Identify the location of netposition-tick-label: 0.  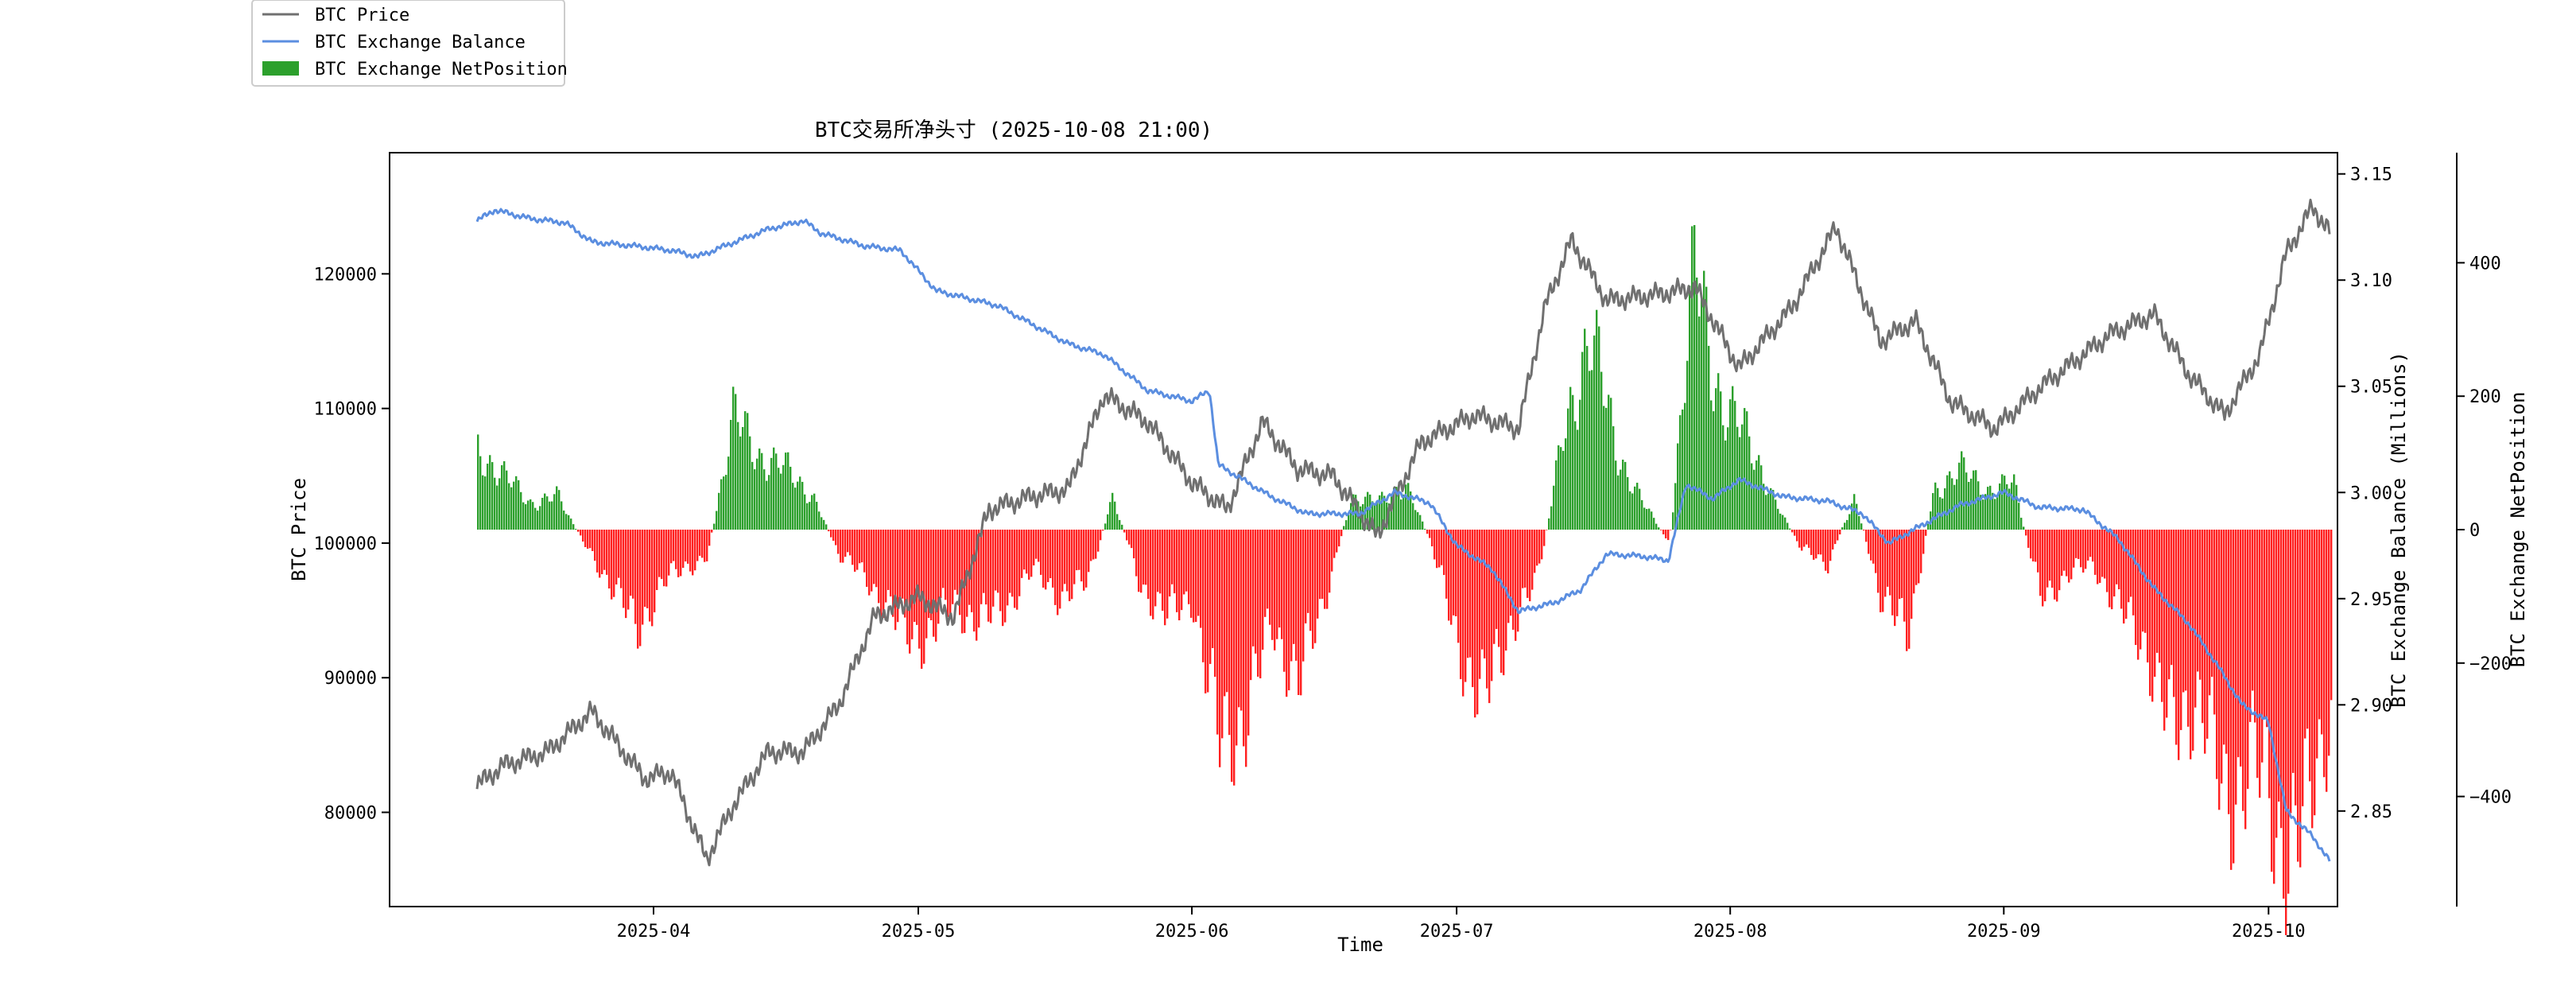
(2475, 531).